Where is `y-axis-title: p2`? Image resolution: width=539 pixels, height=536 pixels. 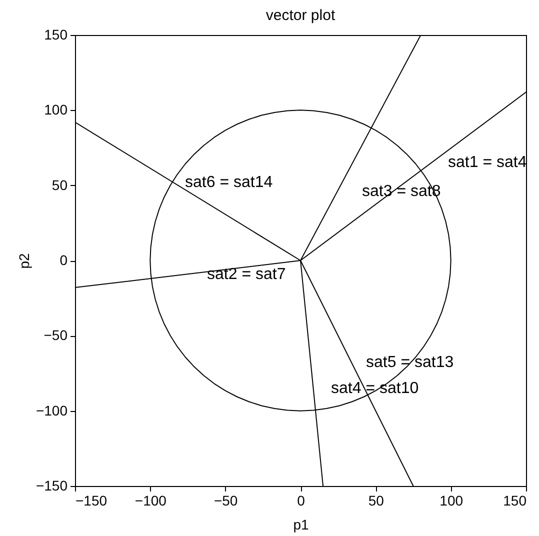 y-axis-title: p2 is located at coordinates (24, 261).